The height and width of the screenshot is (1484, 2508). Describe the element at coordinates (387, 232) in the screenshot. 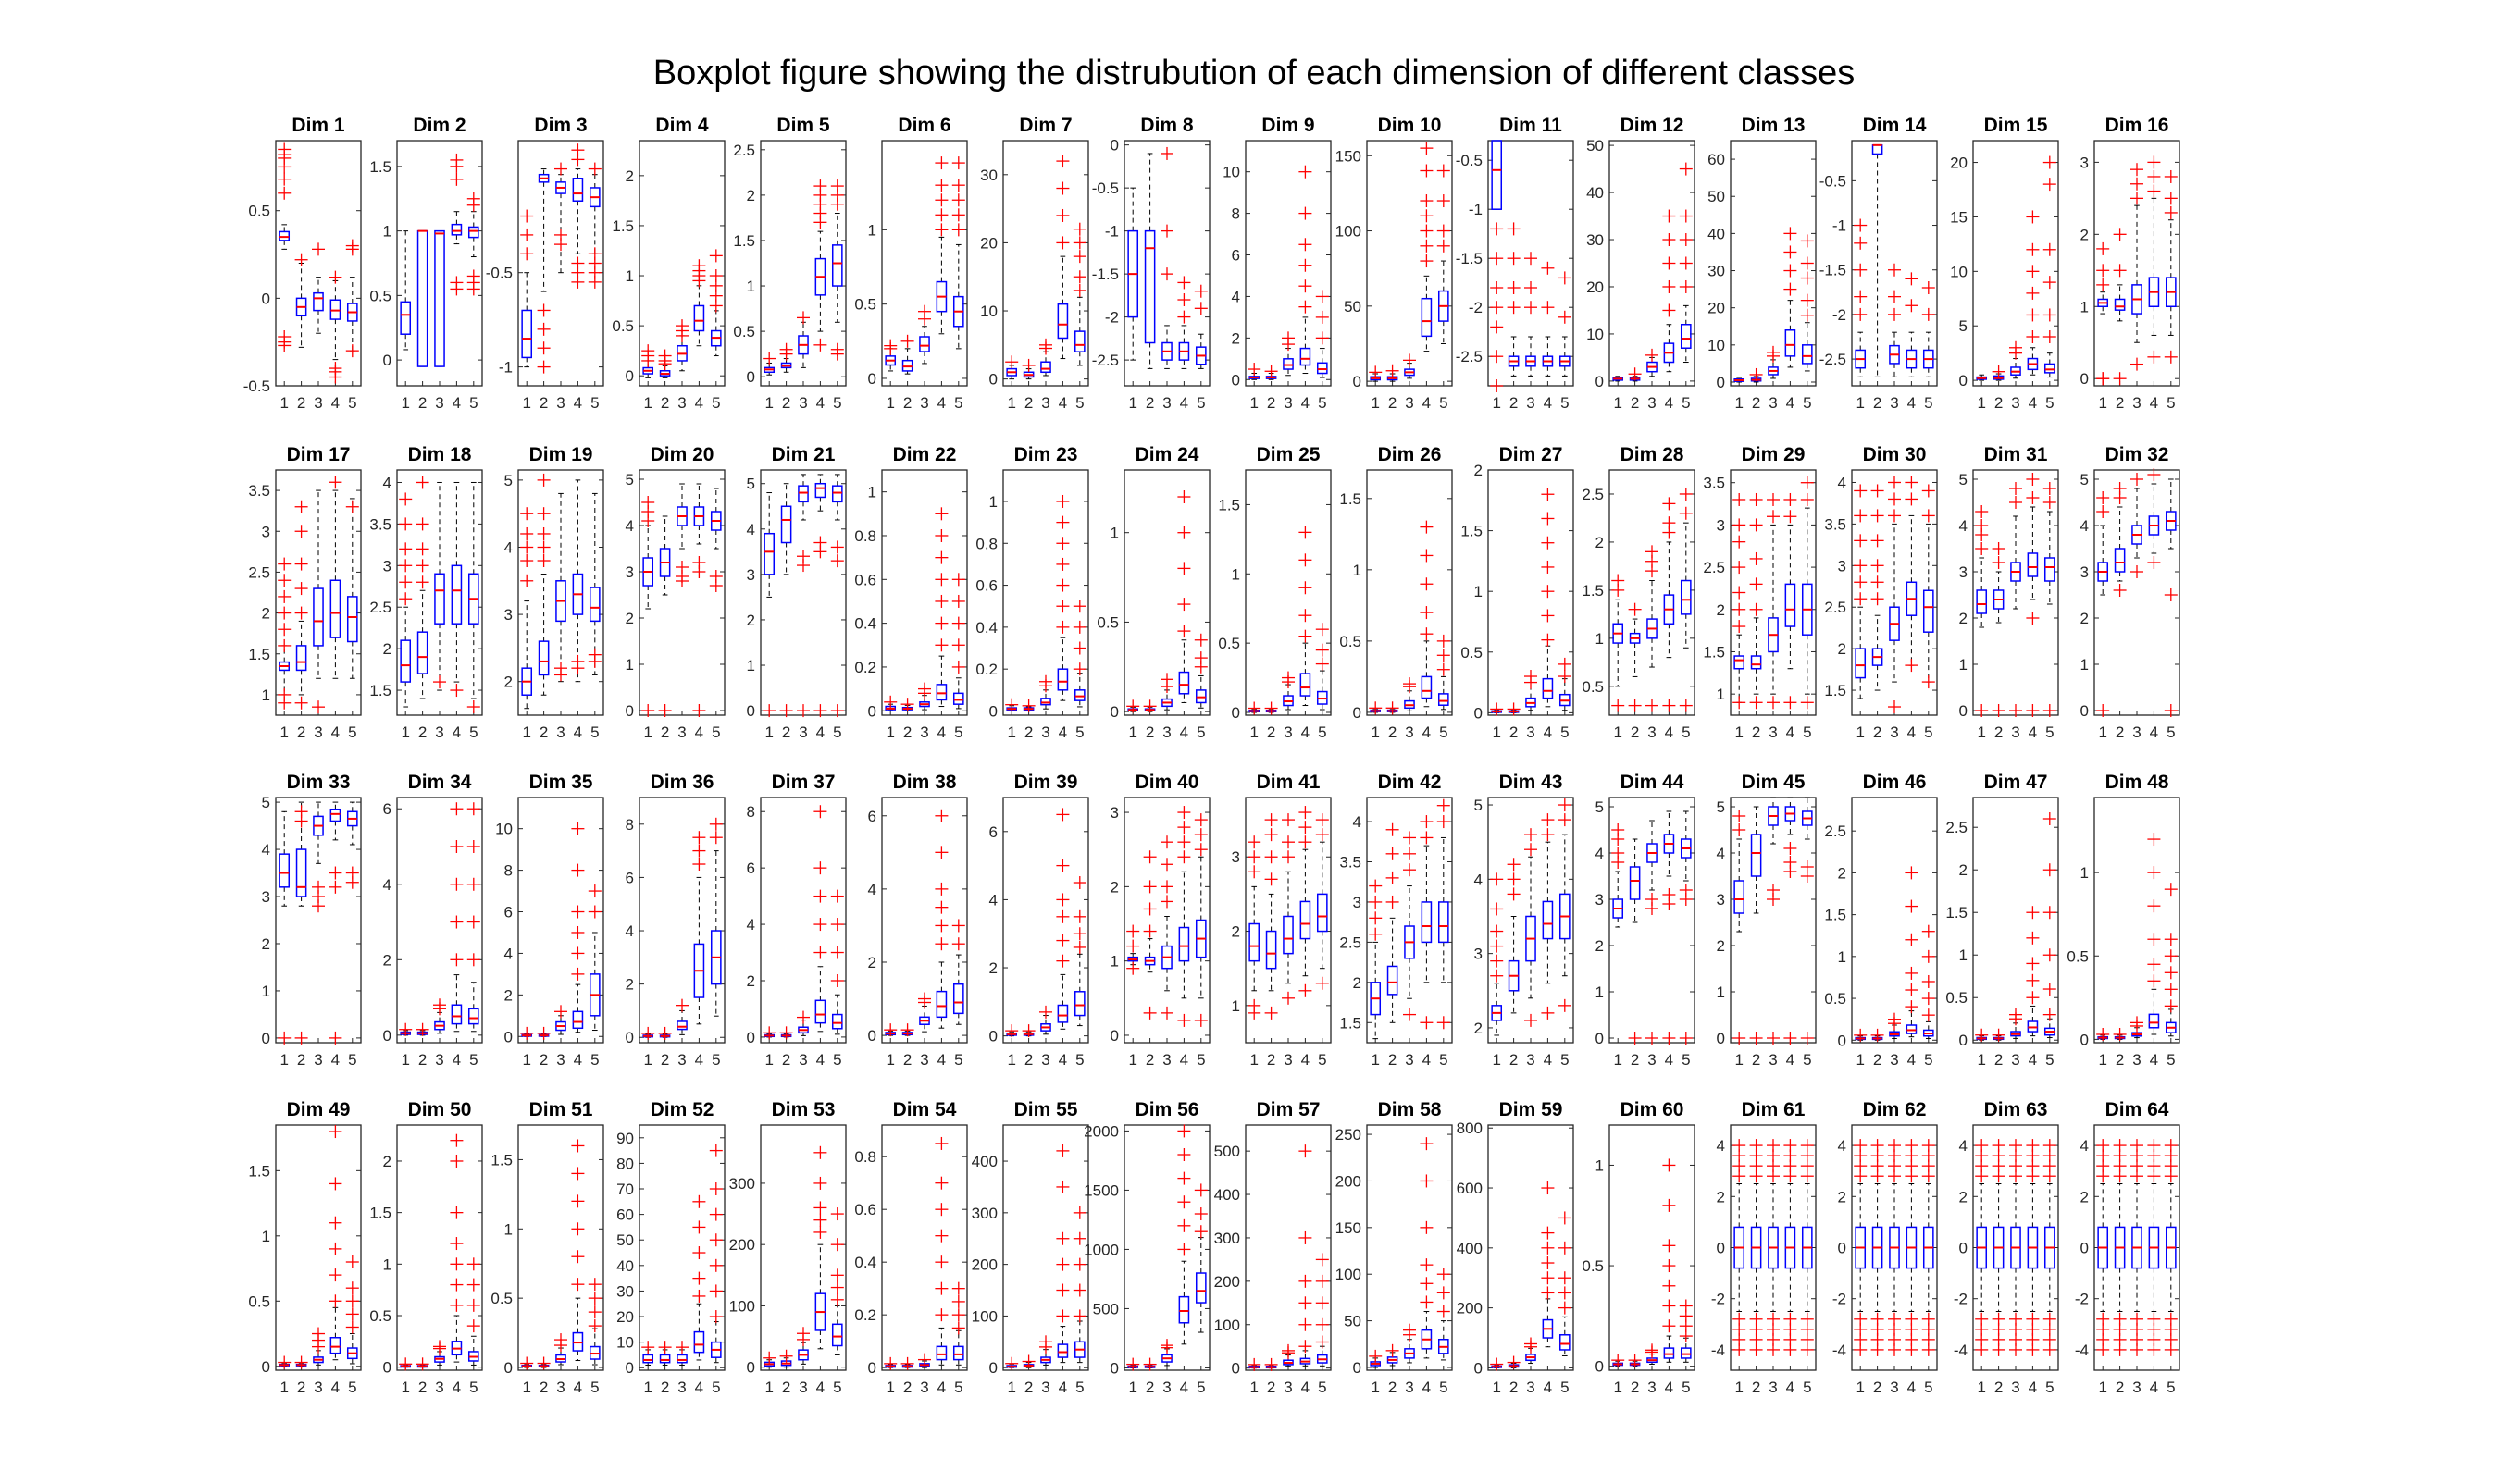

I see `y-tick-label: 1` at that location.